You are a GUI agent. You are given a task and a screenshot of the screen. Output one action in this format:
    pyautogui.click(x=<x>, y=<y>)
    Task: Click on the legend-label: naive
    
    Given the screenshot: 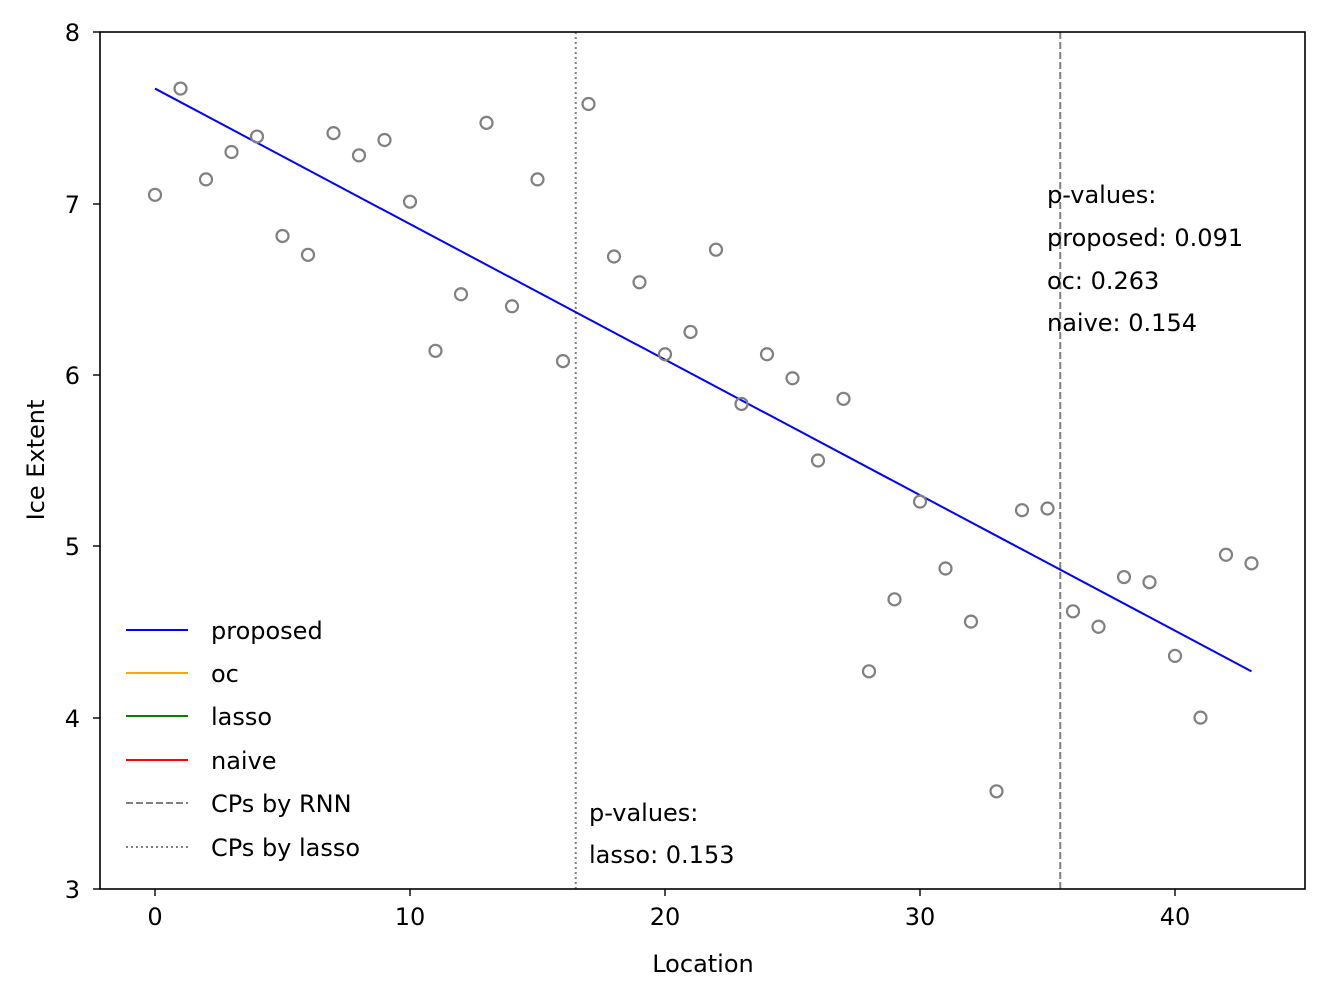 What is the action you would take?
    pyautogui.click(x=244, y=761)
    